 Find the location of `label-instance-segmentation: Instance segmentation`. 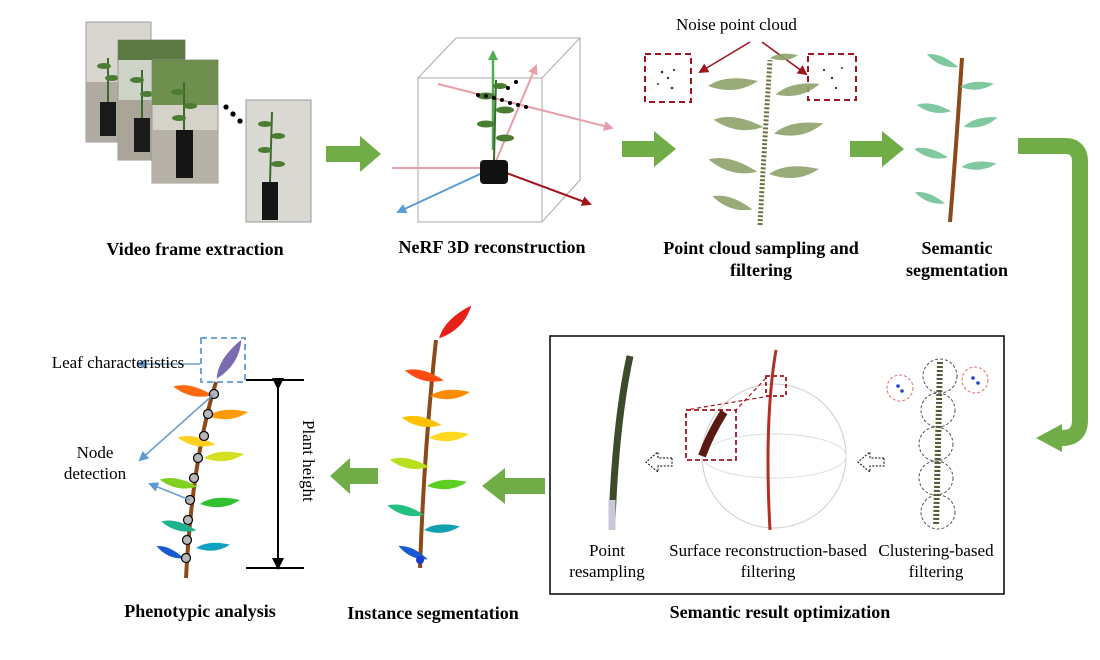

label-instance-segmentation: Instance segmentation is located at coordinates (433, 613).